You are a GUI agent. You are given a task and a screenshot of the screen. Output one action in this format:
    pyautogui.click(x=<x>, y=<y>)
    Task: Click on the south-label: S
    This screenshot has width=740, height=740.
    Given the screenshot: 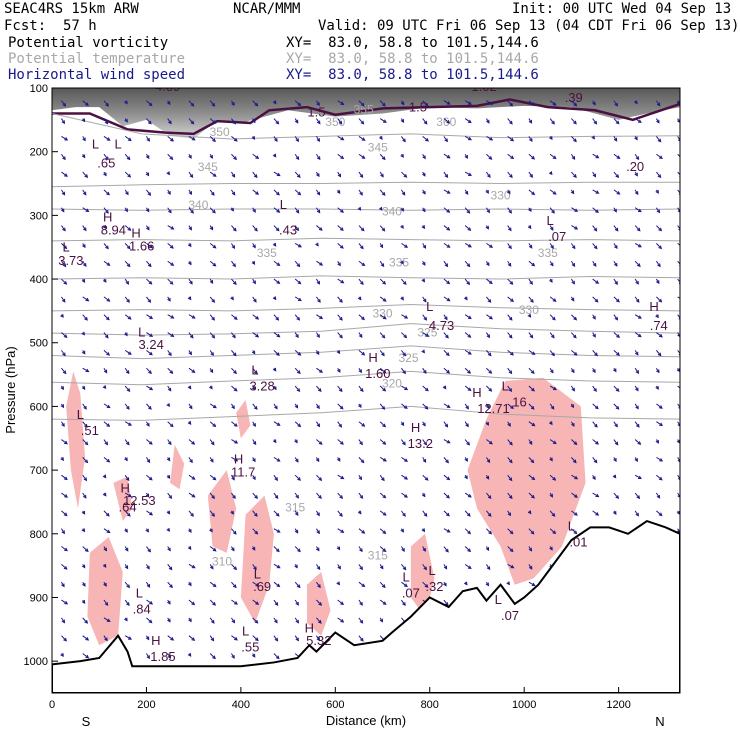 What is the action you would take?
    pyautogui.click(x=86, y=721)
    